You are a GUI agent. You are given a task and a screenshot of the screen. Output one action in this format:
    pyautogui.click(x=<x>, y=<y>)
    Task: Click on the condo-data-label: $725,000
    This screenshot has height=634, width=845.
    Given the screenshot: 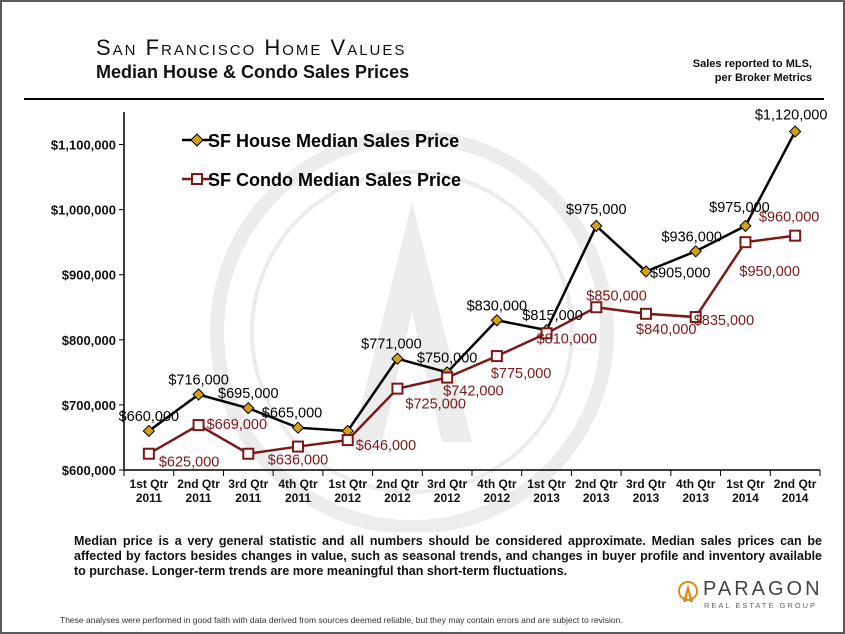 What is the action you would take?
    pyautogui.click(x=435, y=405)
    